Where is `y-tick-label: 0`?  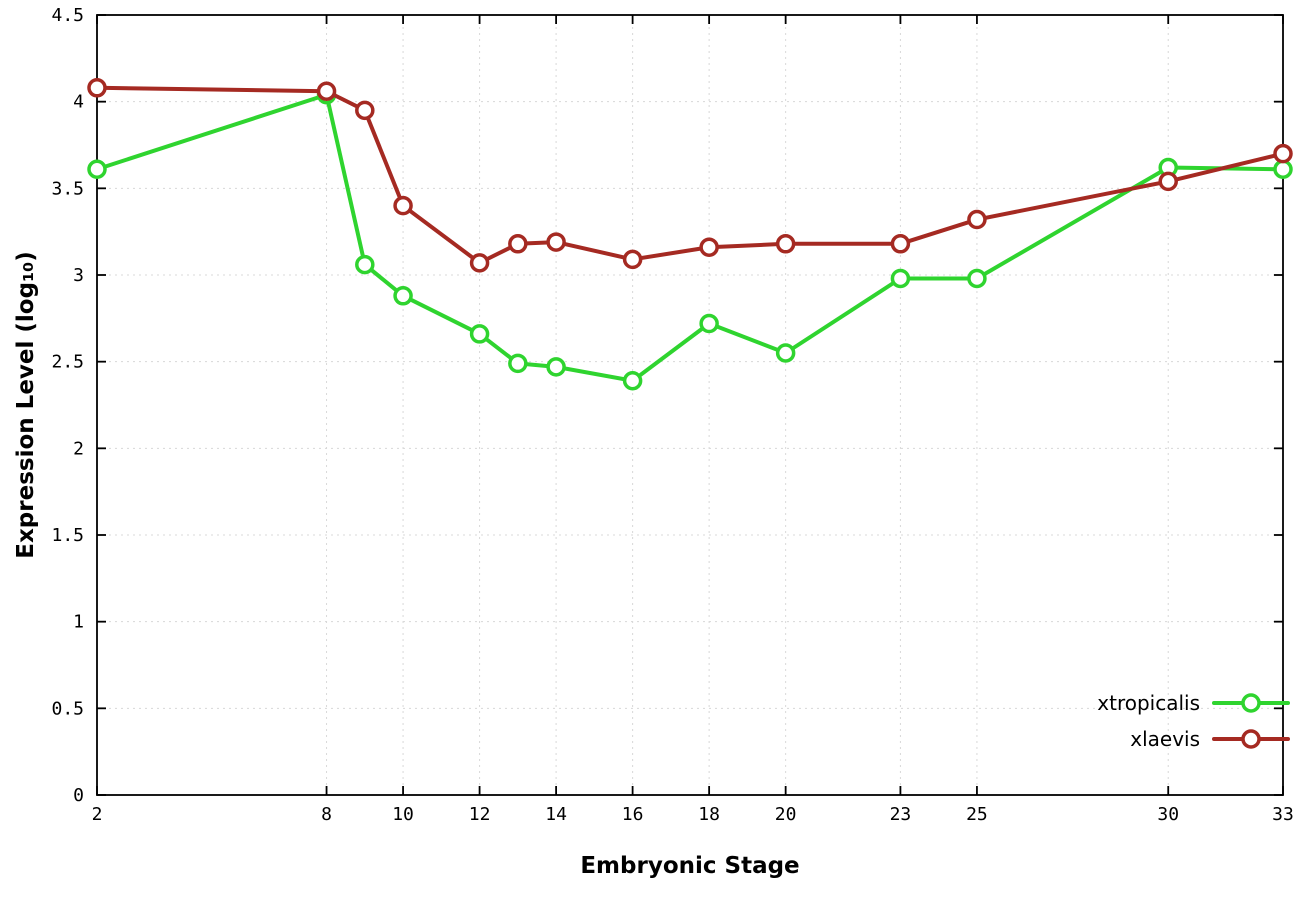
y-tick-label: 0 is located at coordinates (78, 795).